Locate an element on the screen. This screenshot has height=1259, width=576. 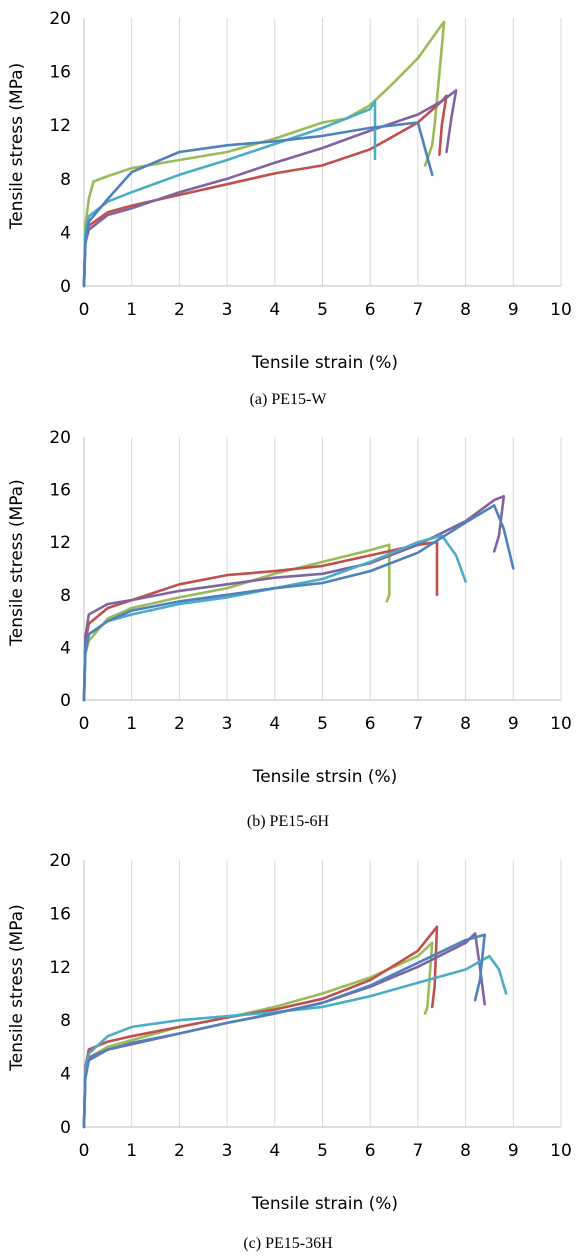
figure-caption: (c) PE15-36H is located at coordinates (288, 1243).